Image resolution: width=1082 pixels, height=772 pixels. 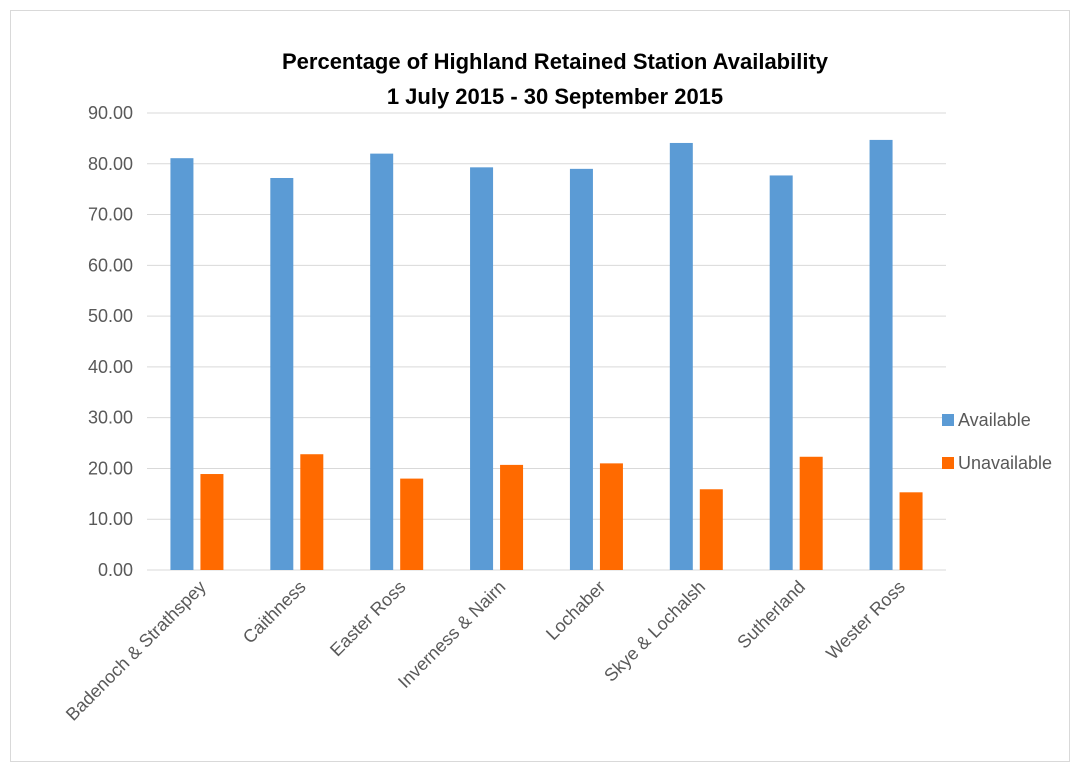 What do you see at coordinates (451, 634) in the screenshot?
I see `x-tick-label: Inverness & Nairn` at bounding box center [451, 634].